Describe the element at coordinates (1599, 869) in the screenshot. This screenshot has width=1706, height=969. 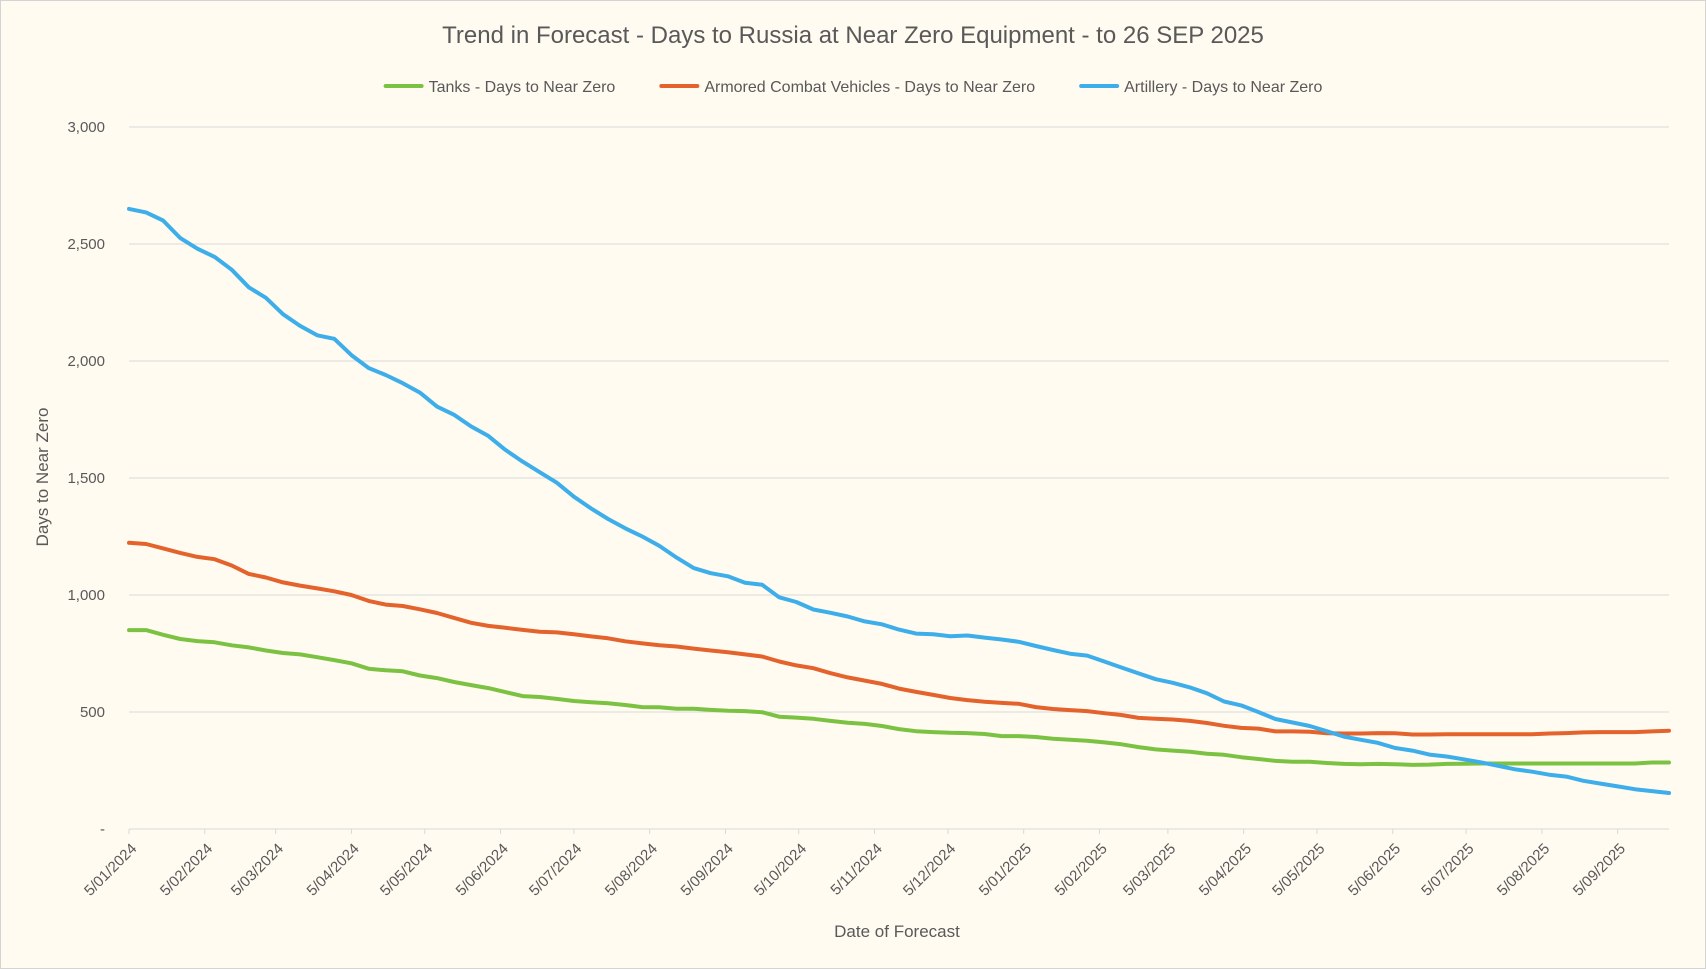
I see `x-tick-label: 5/09/2025` at that location.